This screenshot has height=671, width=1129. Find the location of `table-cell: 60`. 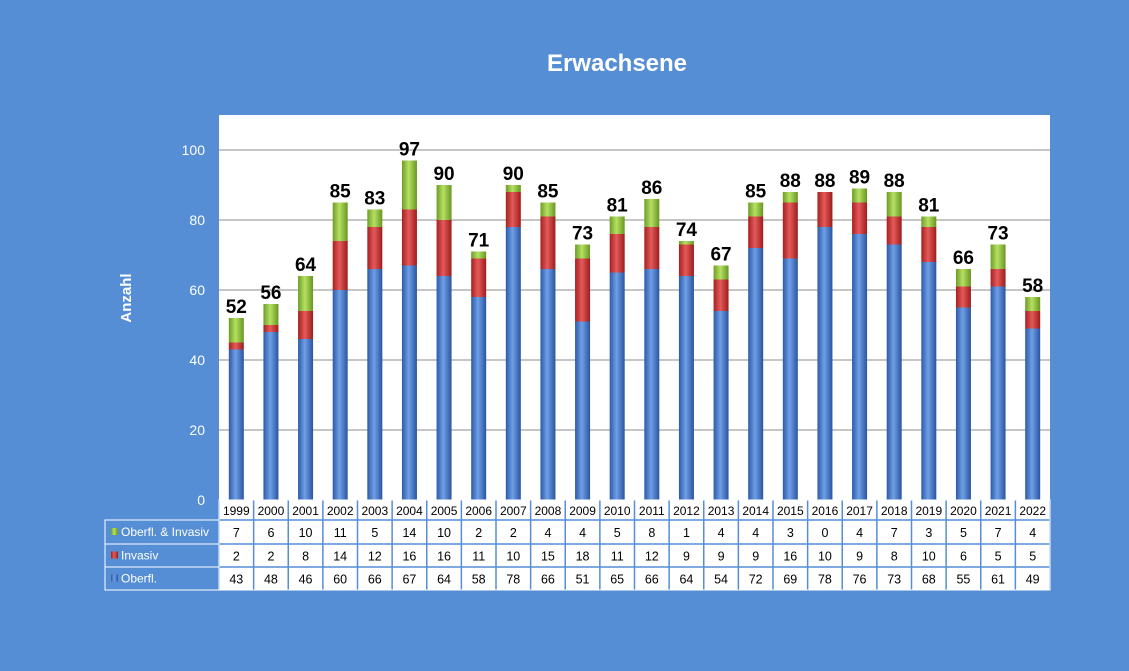

table-cell: 60 is located at coordinates (340, 580).